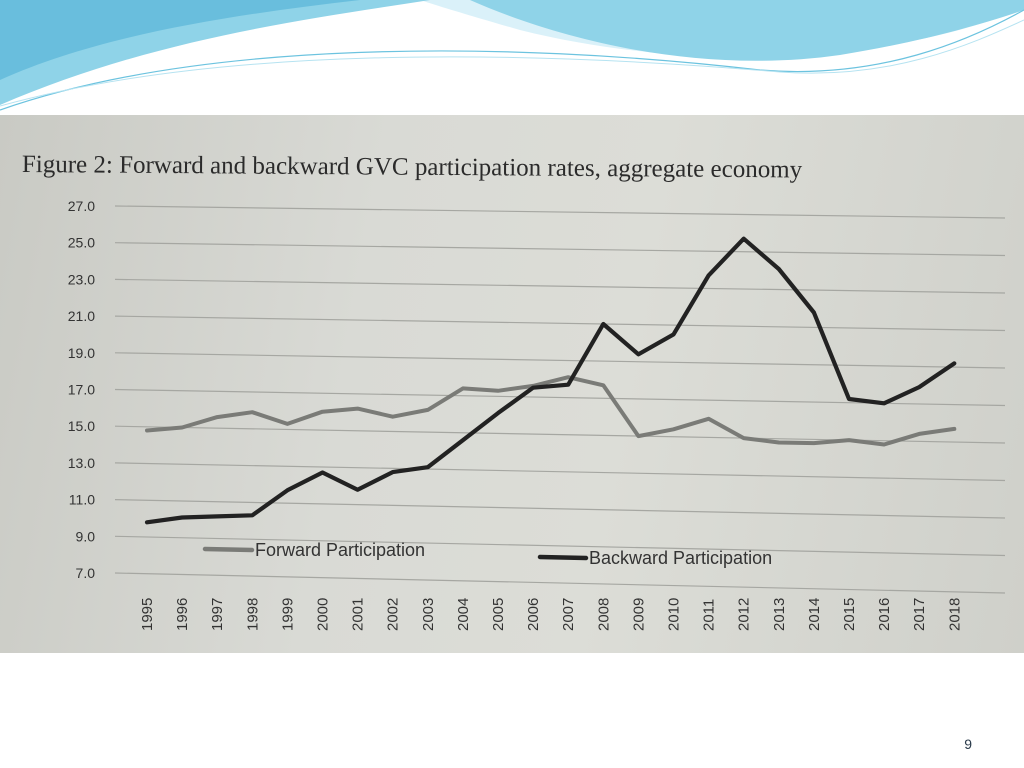  I want to click on x-tick-label: 2014, so click(814, 614).